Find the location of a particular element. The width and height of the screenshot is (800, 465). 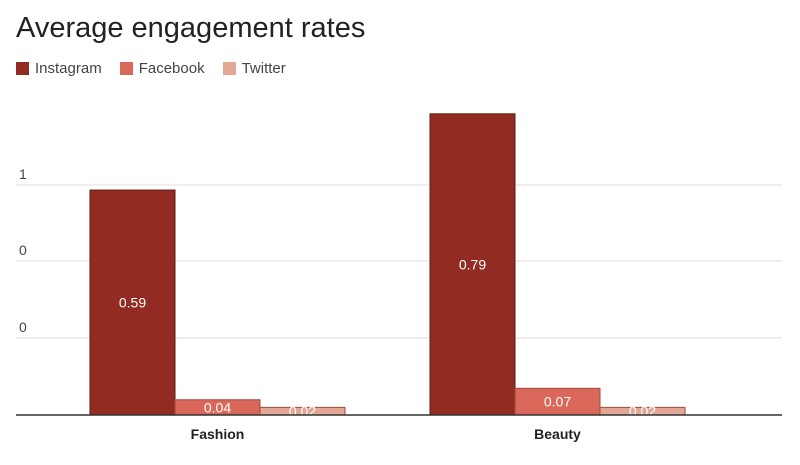

legend-item-twitter: Twitter is located at coordinates (254, 68).